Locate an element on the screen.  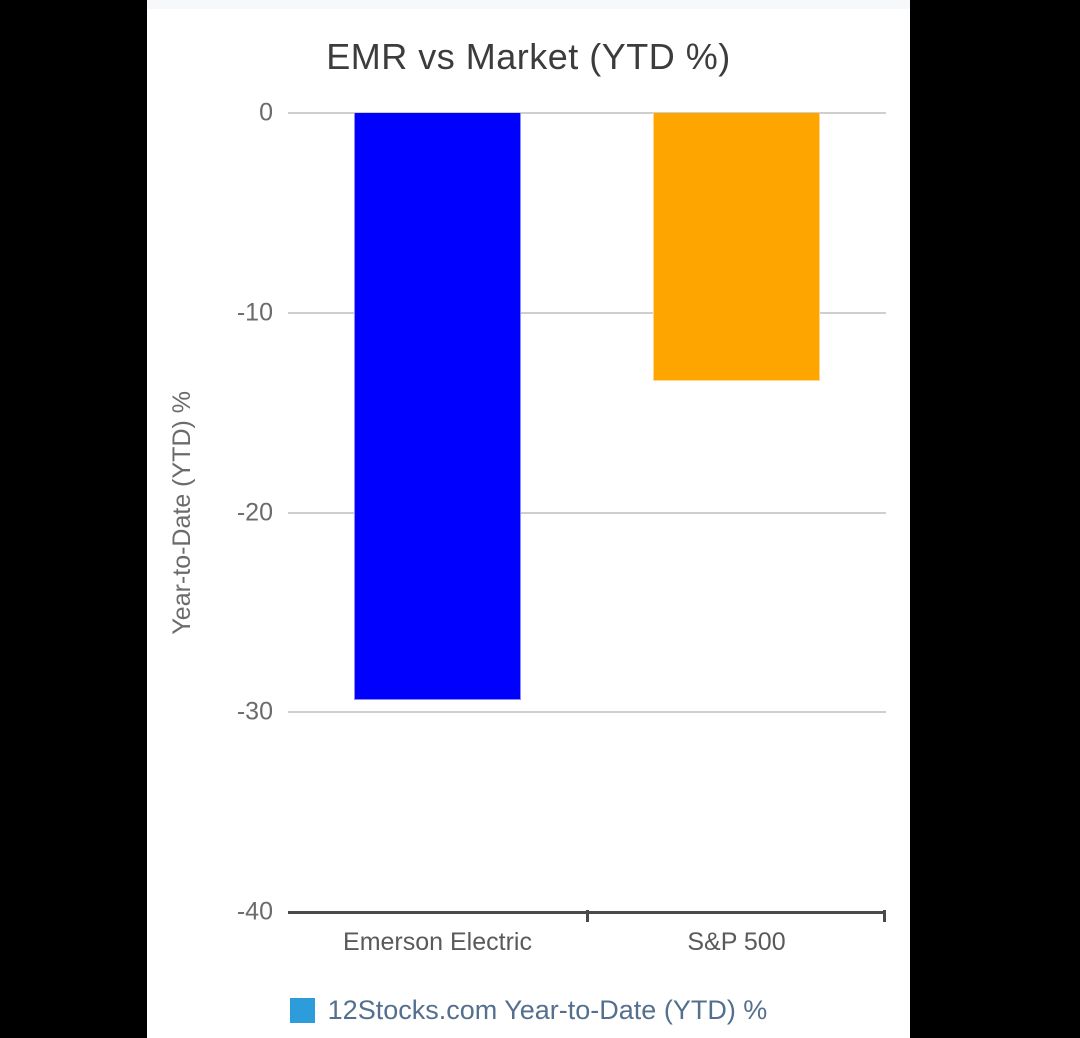
y-tick-labels: 0 -10 -20 -30 -40 is located at coordinates (210, 512).